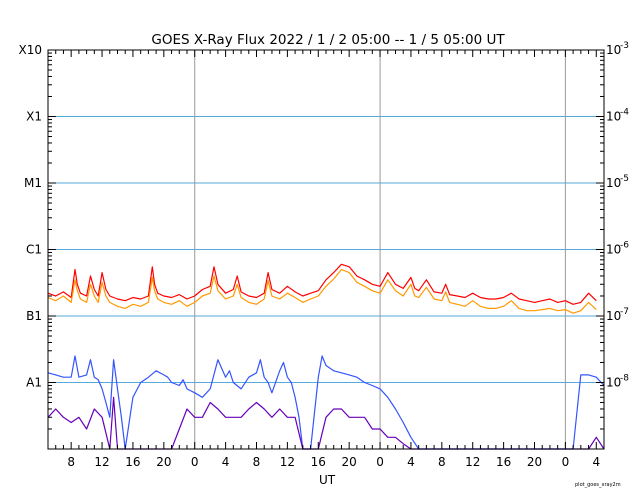 The height and width of the screenshot is (500, 640). Describe the element at coordinates (624, 312) in the screenshot. I see `y-flux-label-exponent: -7` at that location.